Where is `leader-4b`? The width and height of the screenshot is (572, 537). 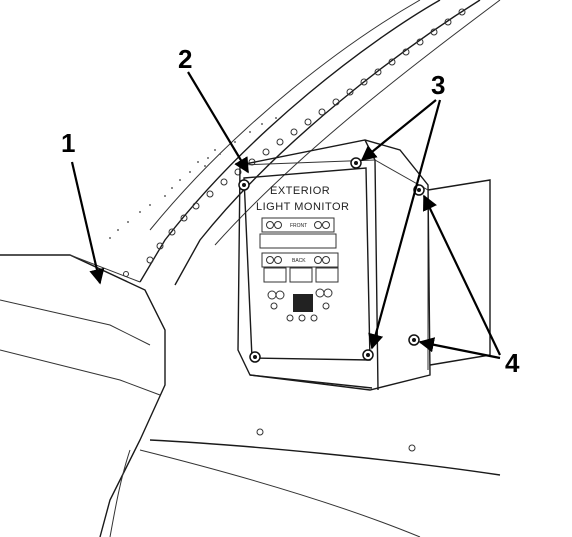 leader-4b is located at coordinates (459, 348).